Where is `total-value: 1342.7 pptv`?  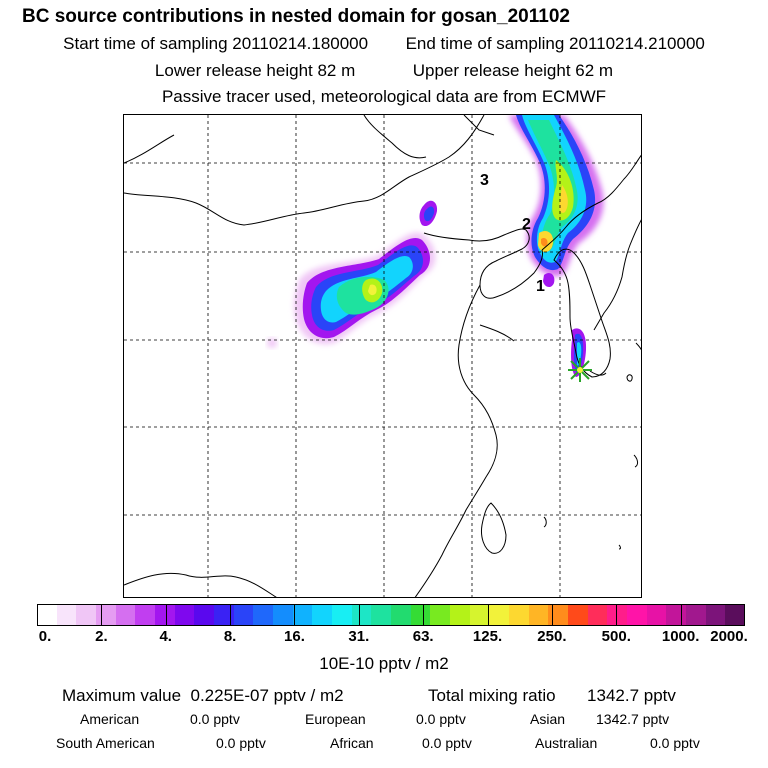 total-value: 1342.7 pptv is located at coordinates (631, 695).